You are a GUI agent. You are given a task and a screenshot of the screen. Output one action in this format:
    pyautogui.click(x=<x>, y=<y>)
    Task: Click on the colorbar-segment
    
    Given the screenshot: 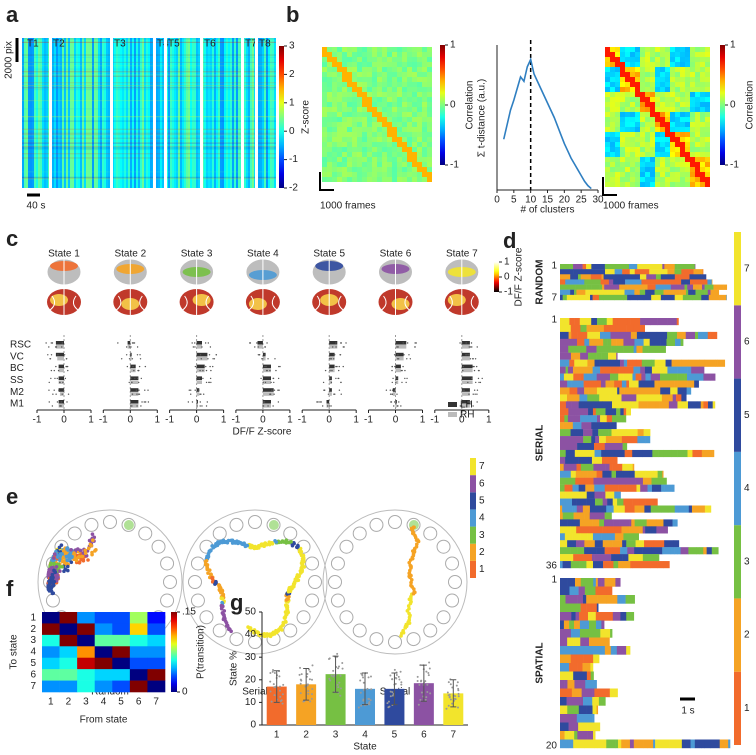 What is the action you would take?
    pyautogui.click(x=737, y=708)
    